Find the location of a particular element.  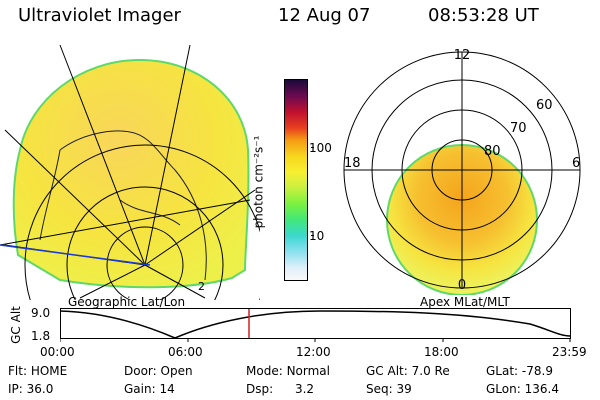

mlt-label-12: 12 is located at coordinates (462, 55).